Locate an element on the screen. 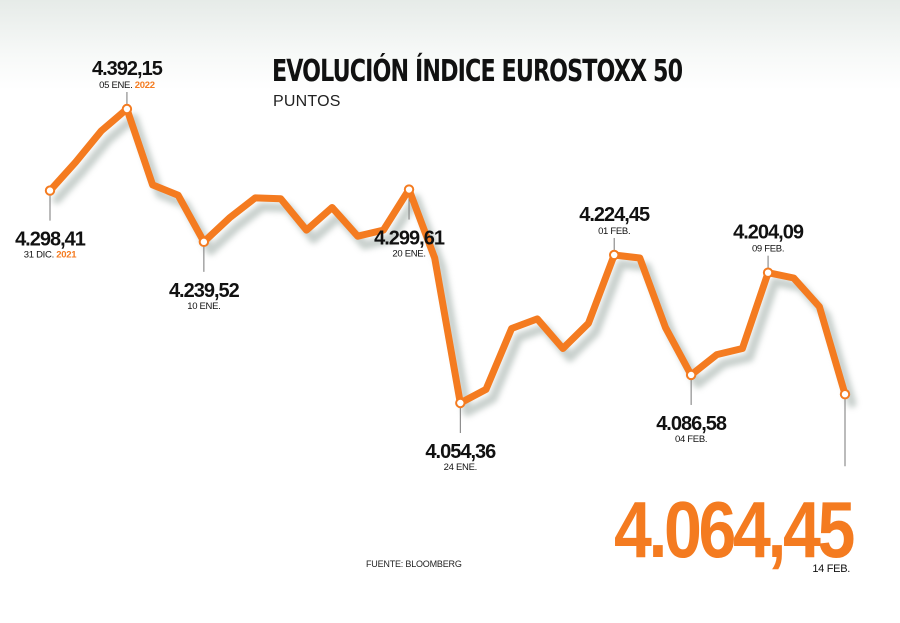 Image resolution: width=900 pixels, height=623 pixels. data-value-label: 4.298,41 is located at coordinates (50, 240).